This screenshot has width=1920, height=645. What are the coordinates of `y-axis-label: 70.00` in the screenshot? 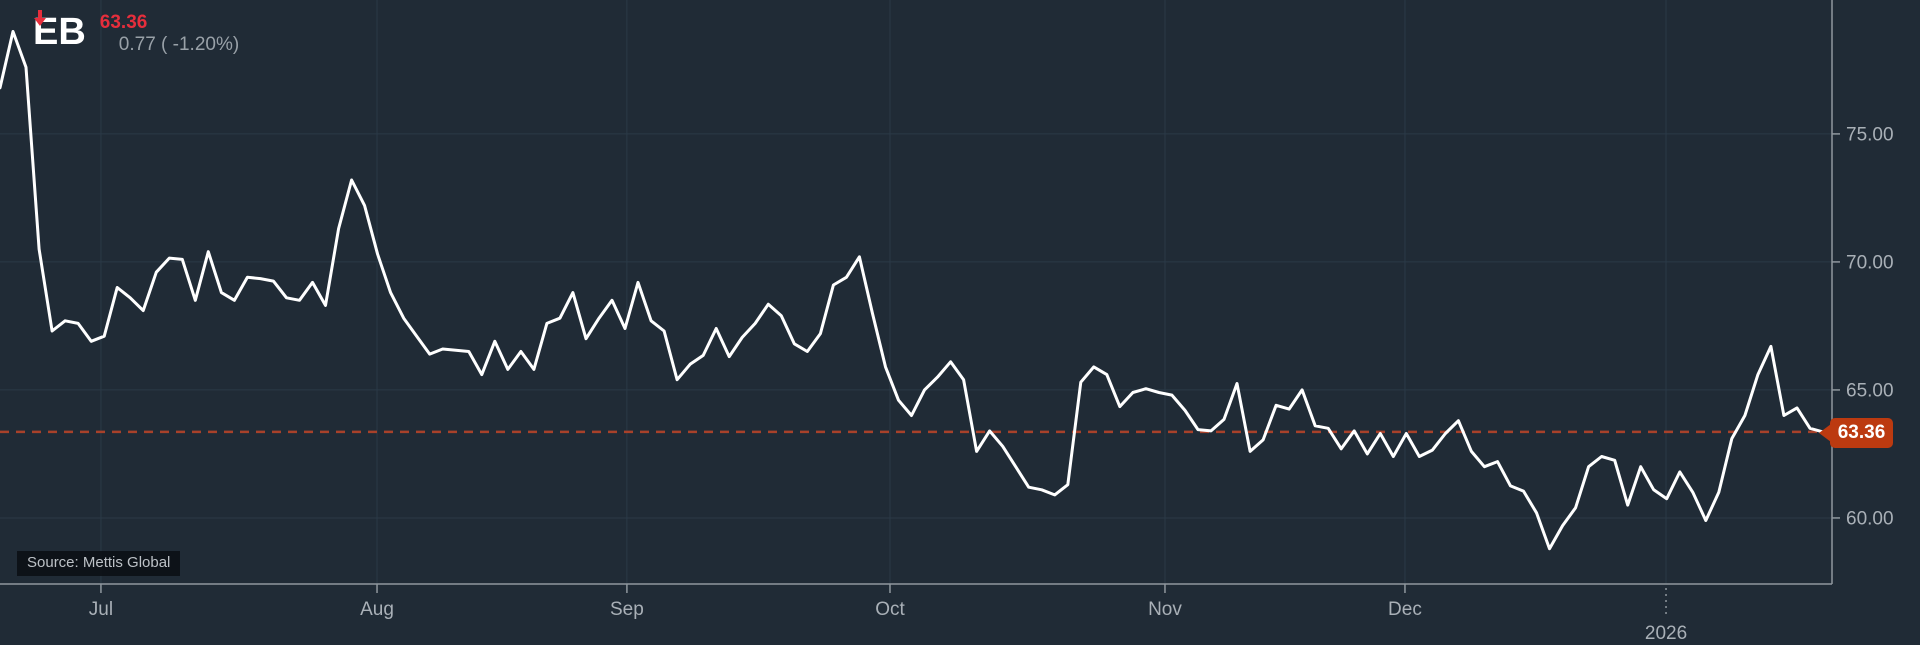 It's located at (1870, 262).